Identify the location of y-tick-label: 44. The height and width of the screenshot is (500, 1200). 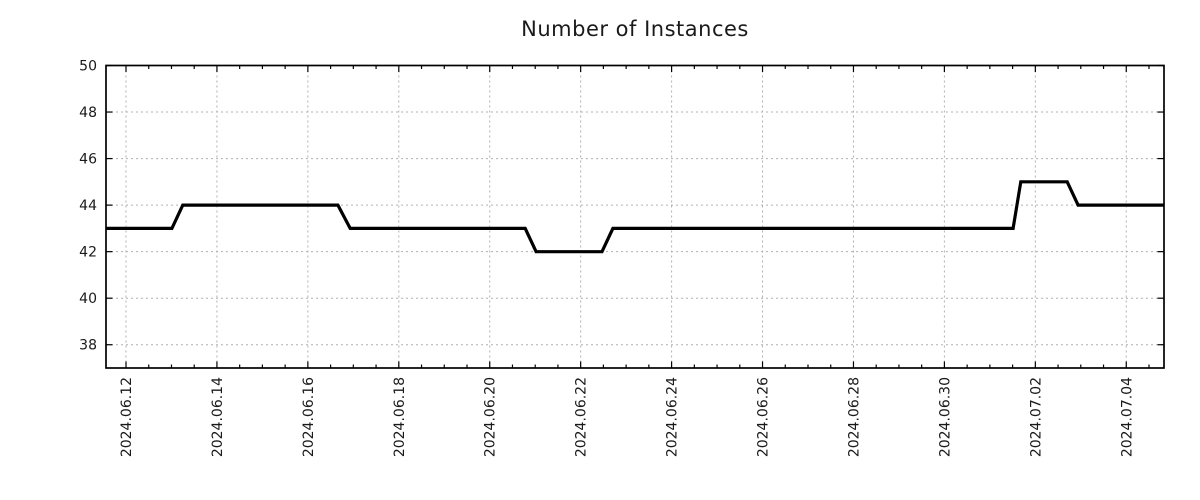
(88, 206).